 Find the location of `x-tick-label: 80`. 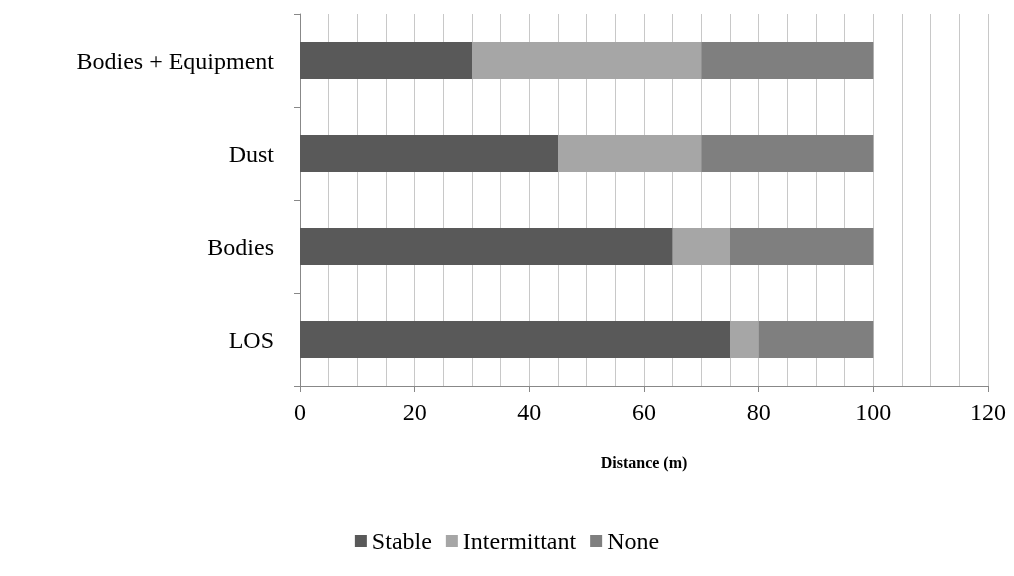

x-tick-label: 80 is located at coordinates (758, 412).